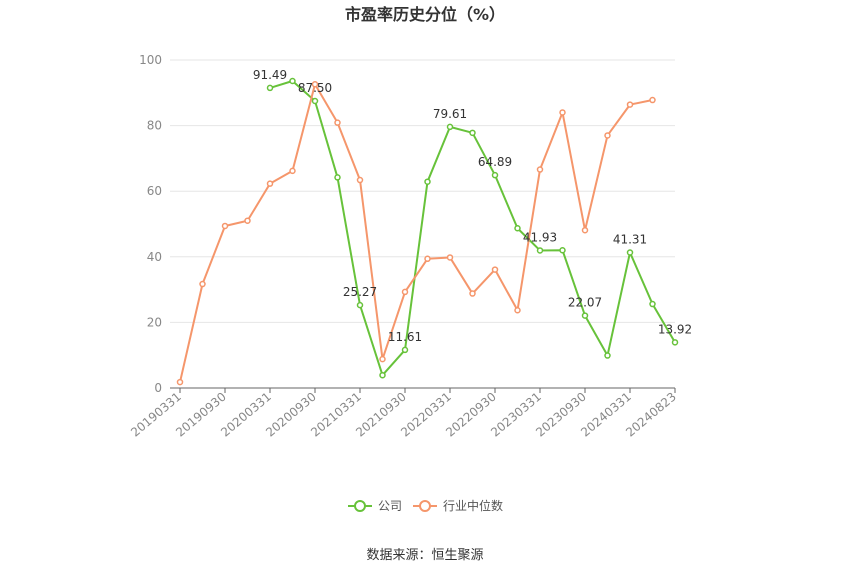  I want to click on data-label: 64.89, so click(495, 162).